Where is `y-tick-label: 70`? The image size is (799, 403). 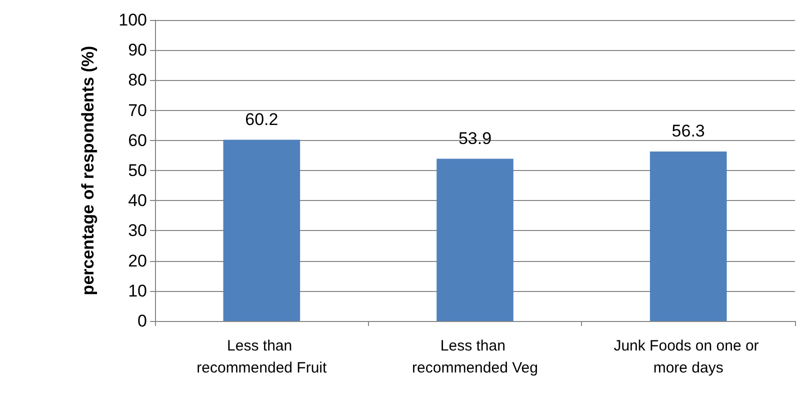
y-tick-label: 70 is located at coordinates (137, 110).